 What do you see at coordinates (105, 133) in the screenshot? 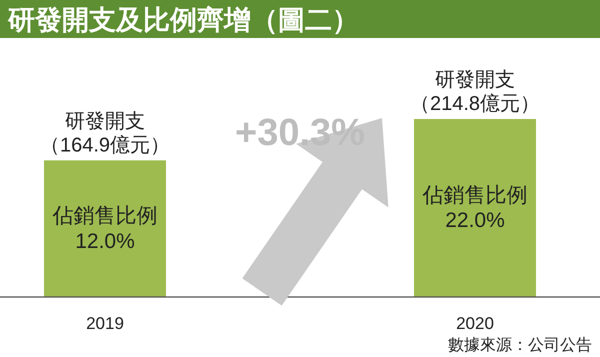
I see `data-label: 研發開支（164.9億元）` at bounding box center [105, 133].